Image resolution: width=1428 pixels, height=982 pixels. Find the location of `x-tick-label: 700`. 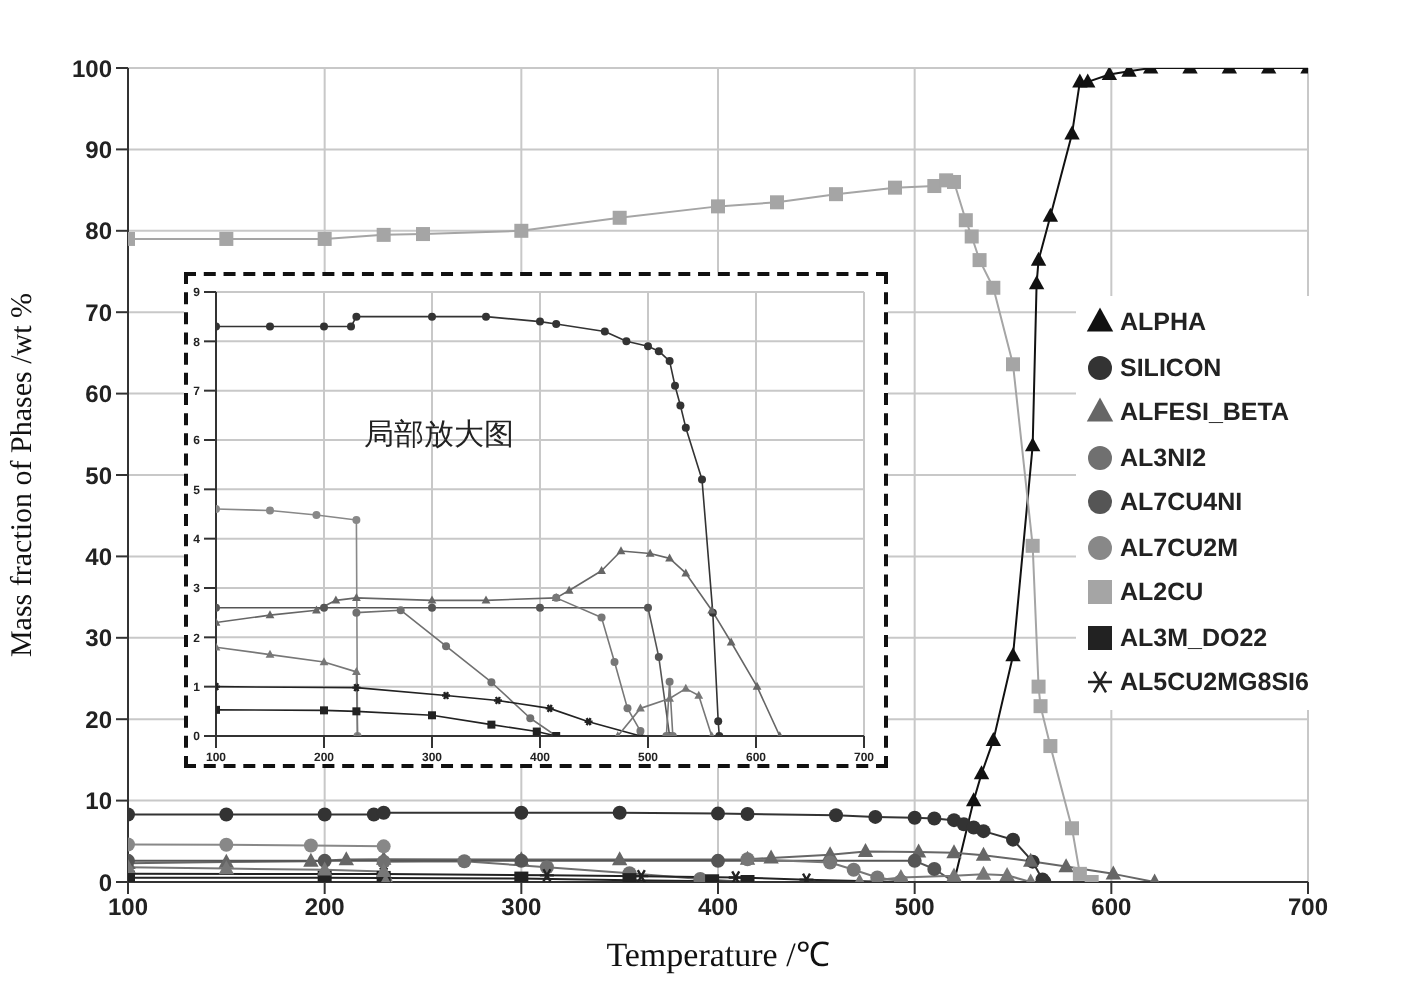

x-tick-label: 700 is located at coordinates (1308, 907).